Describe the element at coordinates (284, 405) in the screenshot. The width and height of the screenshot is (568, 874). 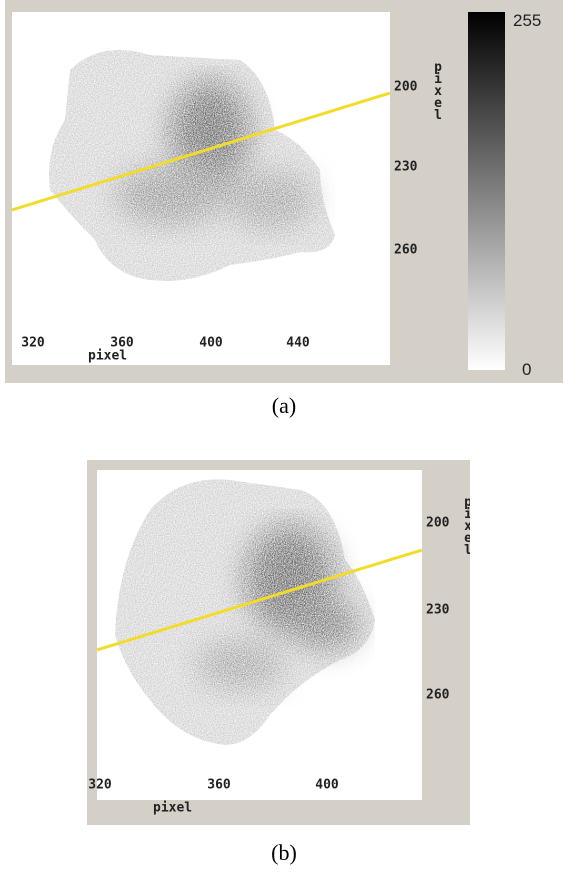
I see `caption: (a)` at that location.